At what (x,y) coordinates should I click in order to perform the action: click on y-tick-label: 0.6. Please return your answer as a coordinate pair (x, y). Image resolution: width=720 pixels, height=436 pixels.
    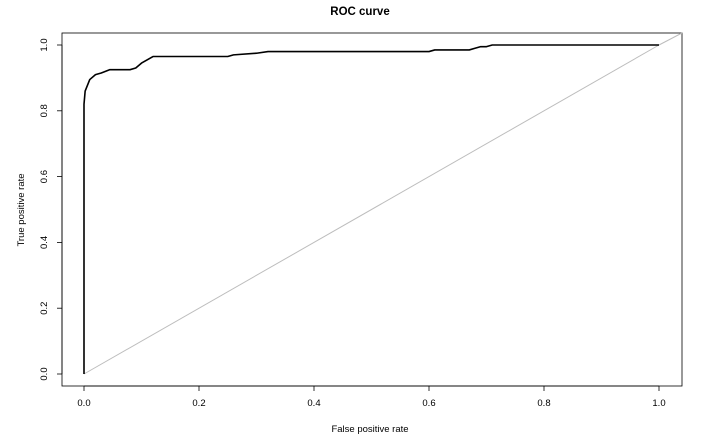
    Looking at the image, I should click on (44, 176).